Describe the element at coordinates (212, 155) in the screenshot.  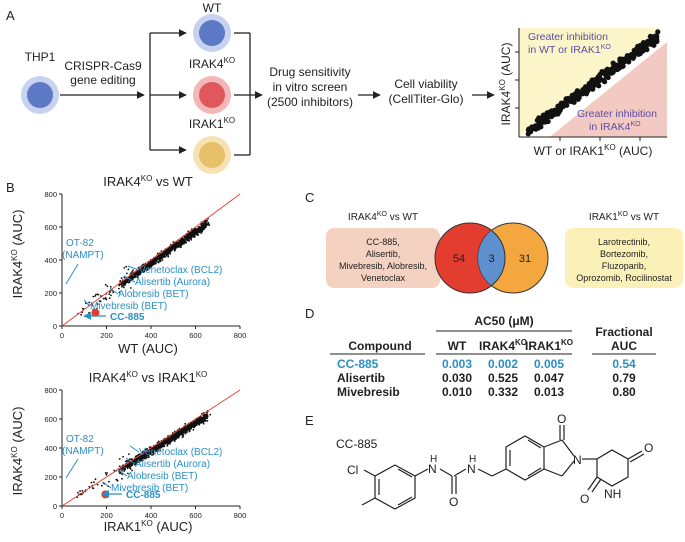
I see `irak1-cell-nucleus` at that location.